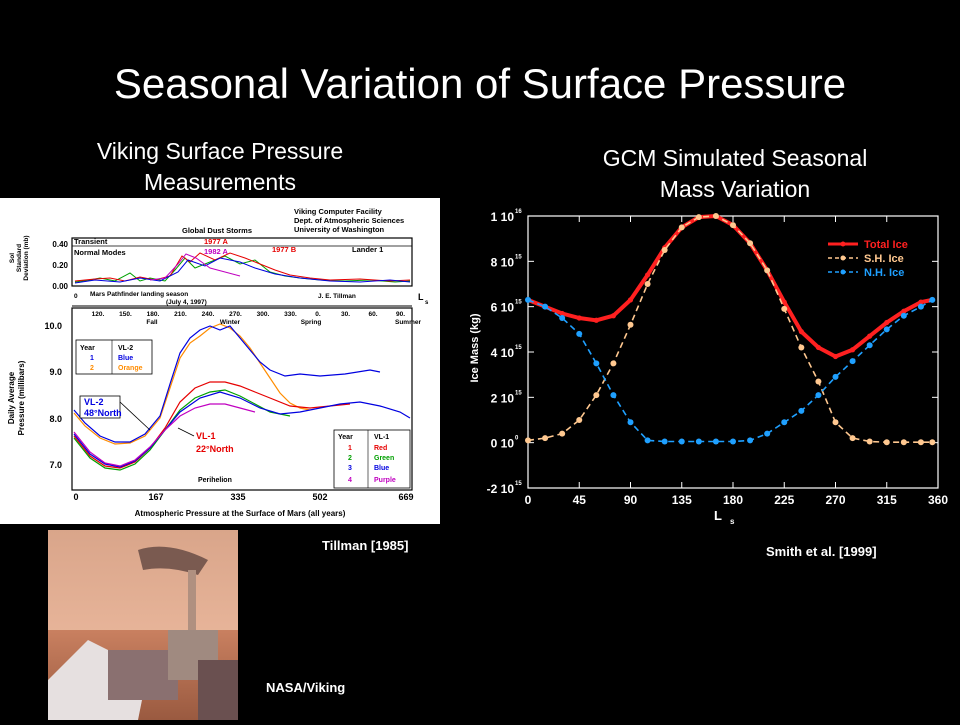  Describe the element at coordinates (206, 436) in the screenshot. I see `vl1-name: VL-1` at that location.